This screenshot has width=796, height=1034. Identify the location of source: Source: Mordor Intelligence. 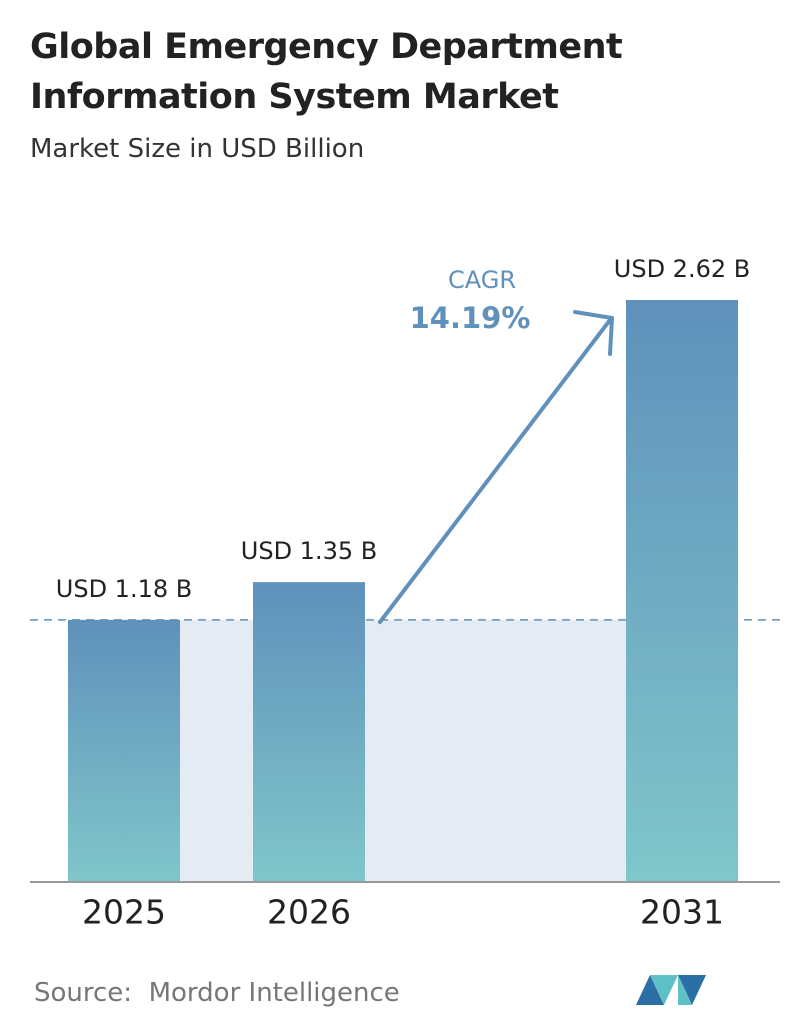
(217, 993).